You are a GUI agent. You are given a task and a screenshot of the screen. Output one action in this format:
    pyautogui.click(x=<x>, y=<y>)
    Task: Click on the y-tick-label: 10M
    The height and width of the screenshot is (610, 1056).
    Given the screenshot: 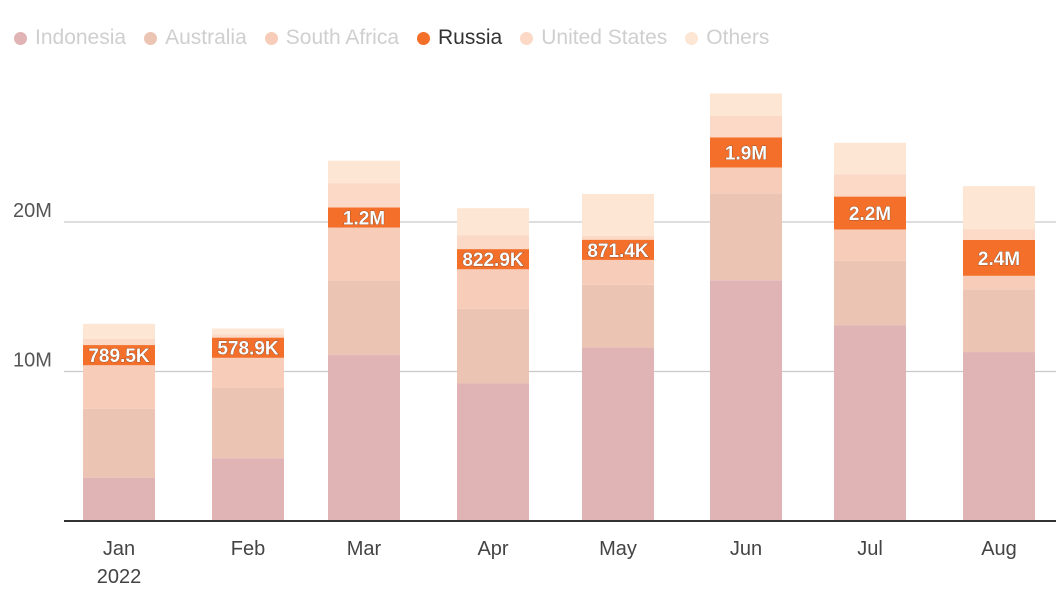 What is the action you would take?
    pyautogui.click(x=32, y=361)
    